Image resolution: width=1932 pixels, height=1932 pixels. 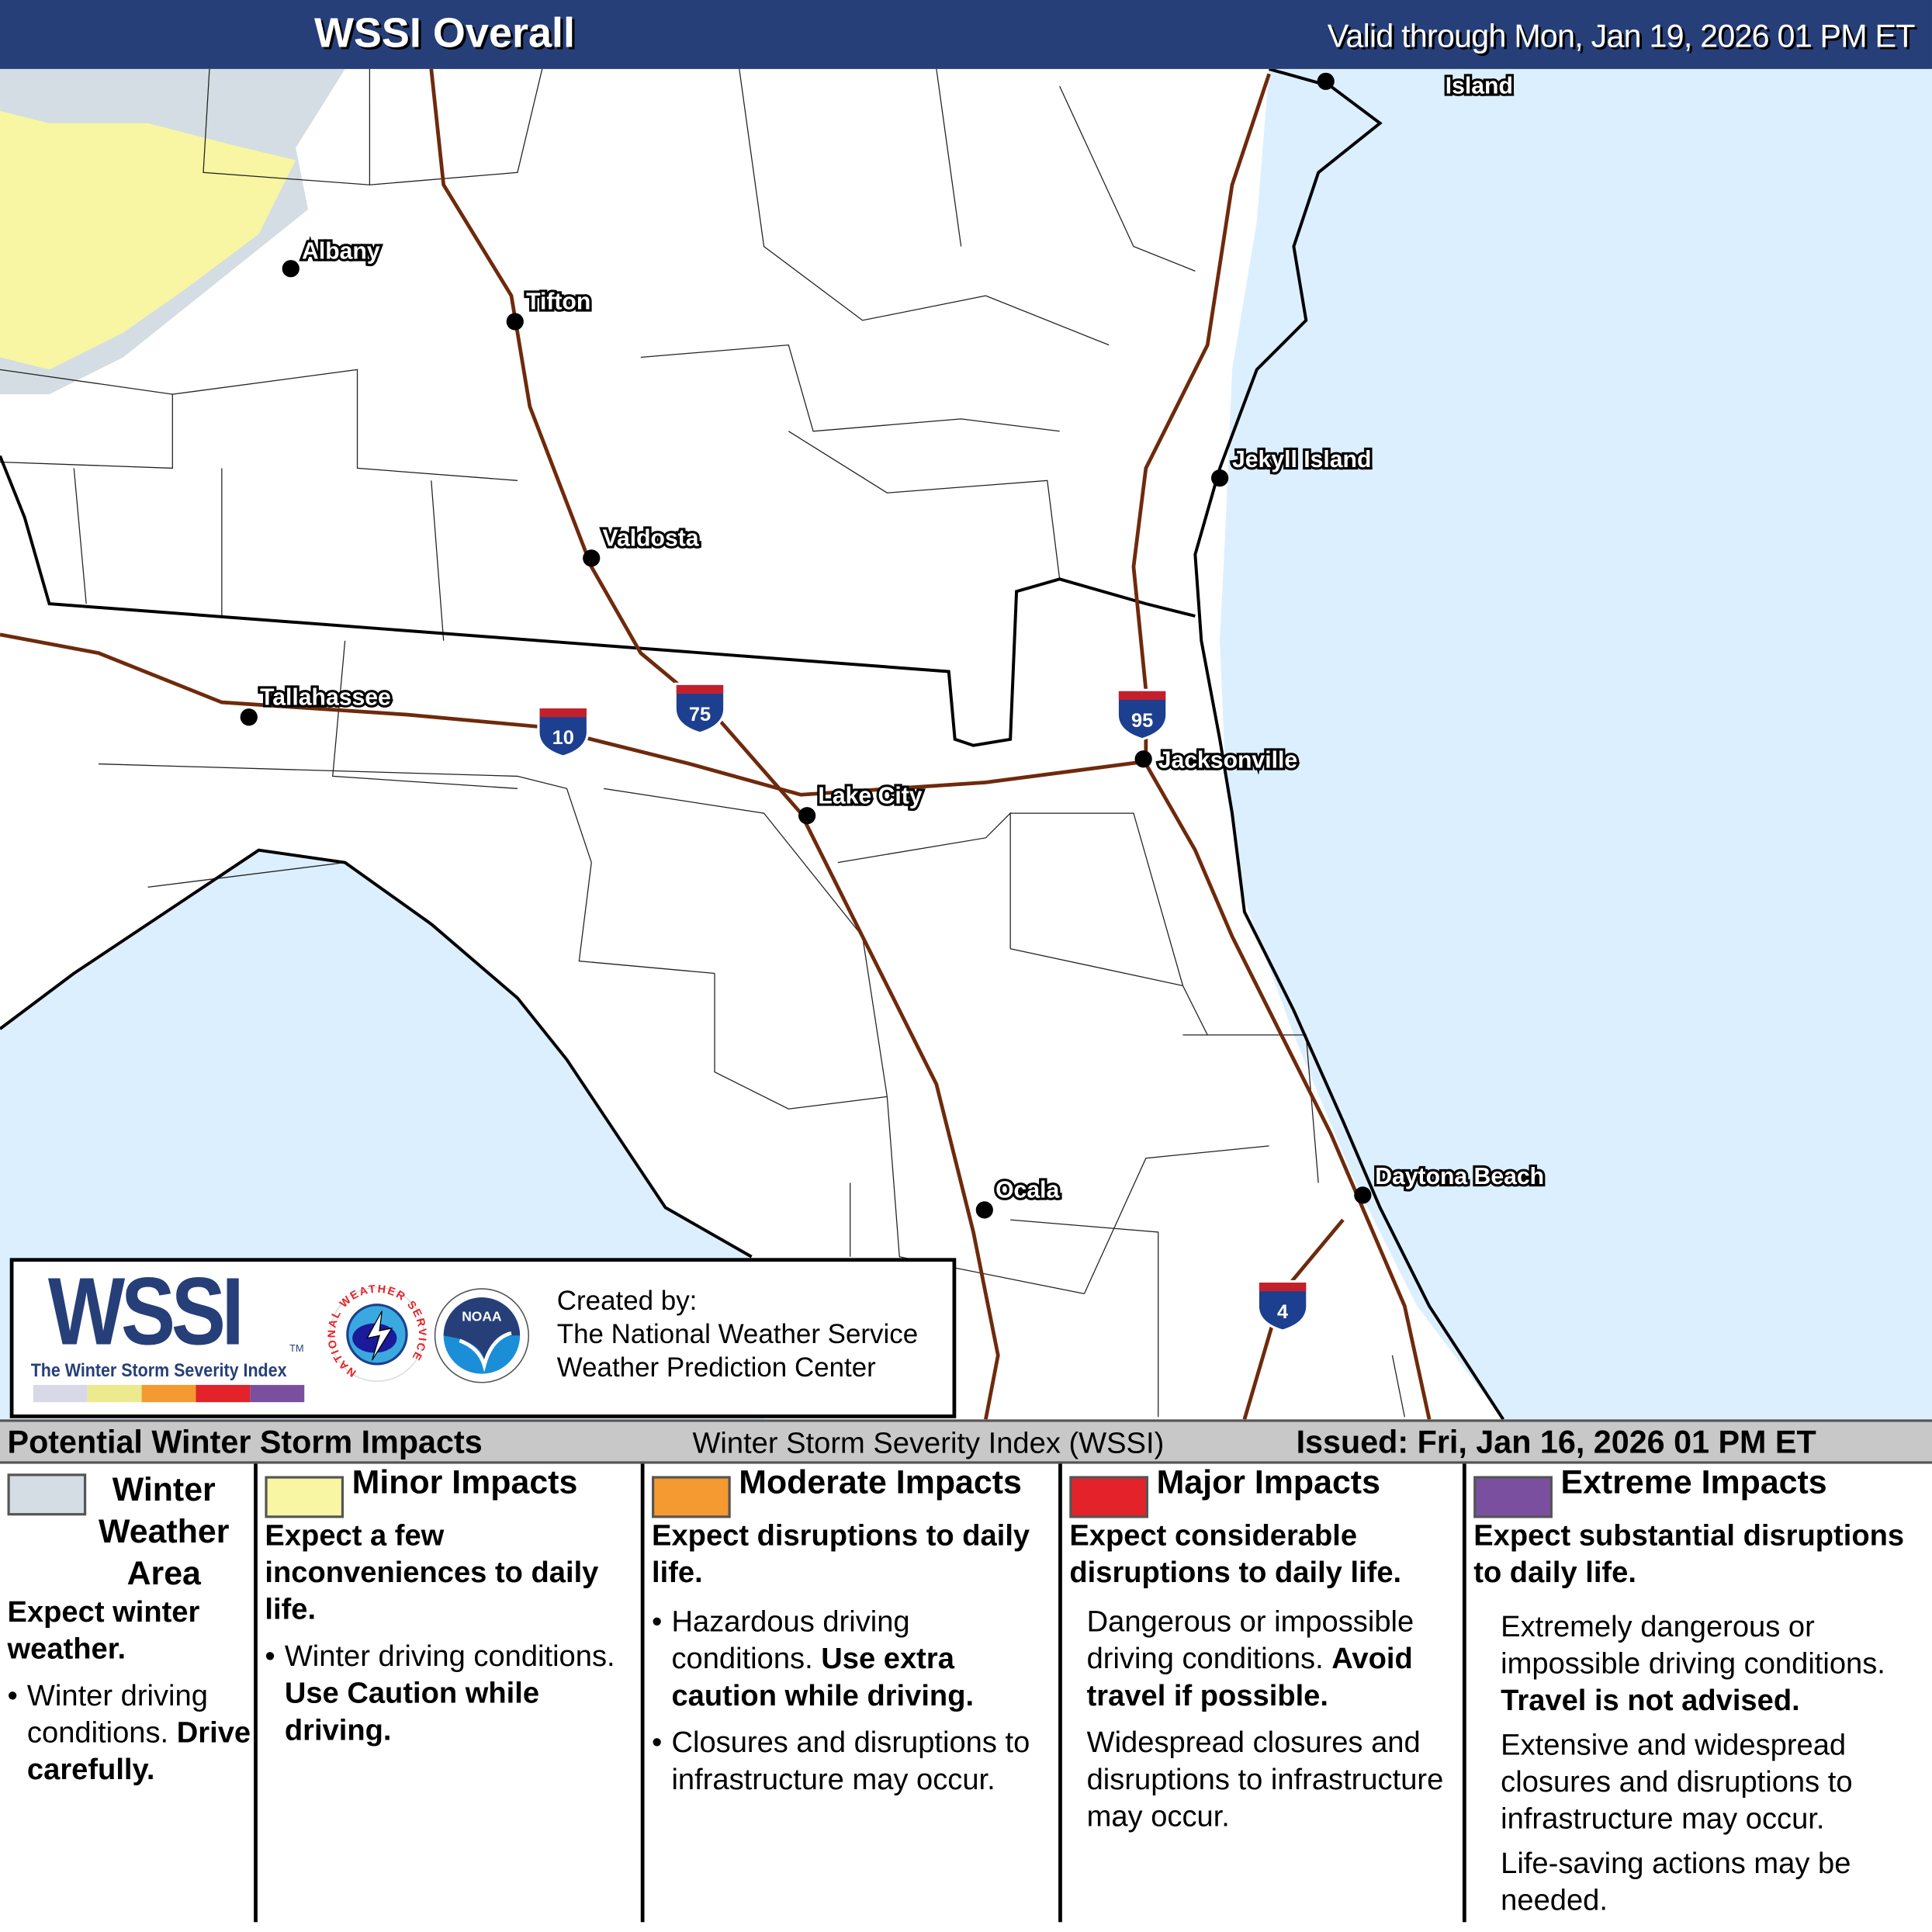 I want to click on city-jacksonville: Jacksonville, so click(x=1217, y=760).